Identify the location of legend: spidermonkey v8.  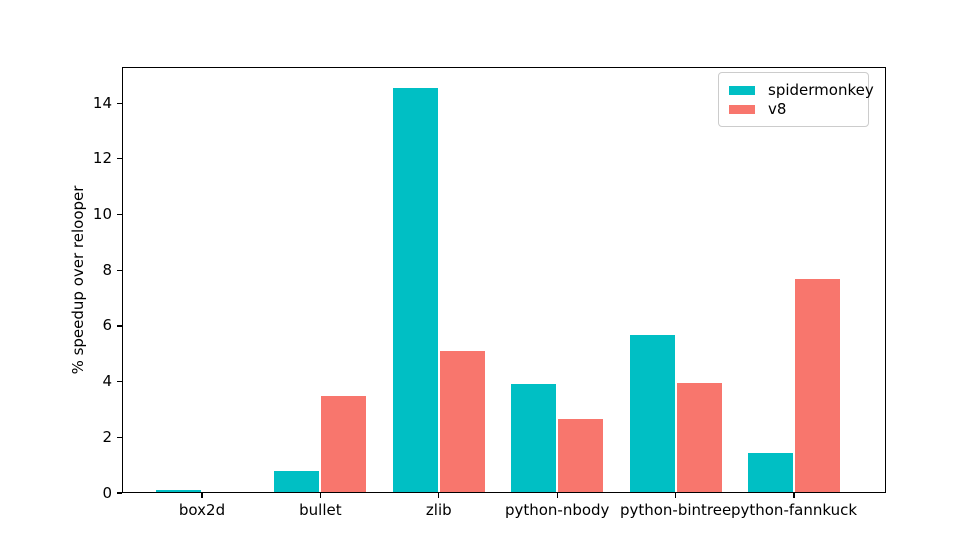
(796, 99).